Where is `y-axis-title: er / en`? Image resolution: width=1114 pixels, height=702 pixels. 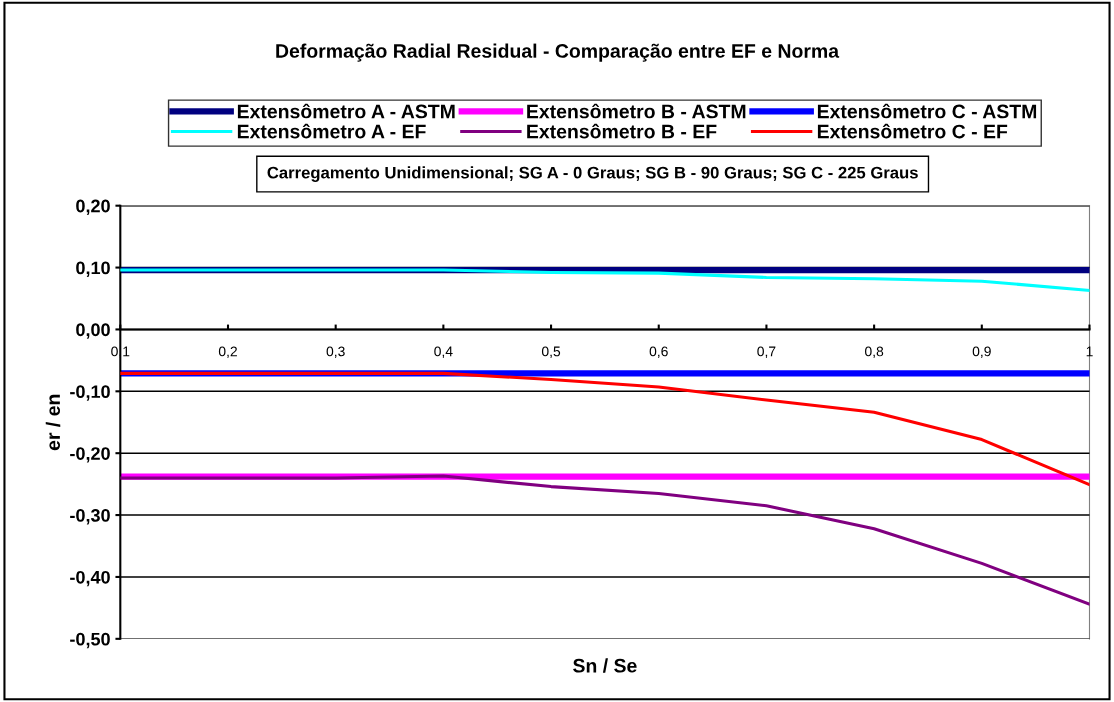
y-axis-title: er / en is located at coordinates (53, 422).